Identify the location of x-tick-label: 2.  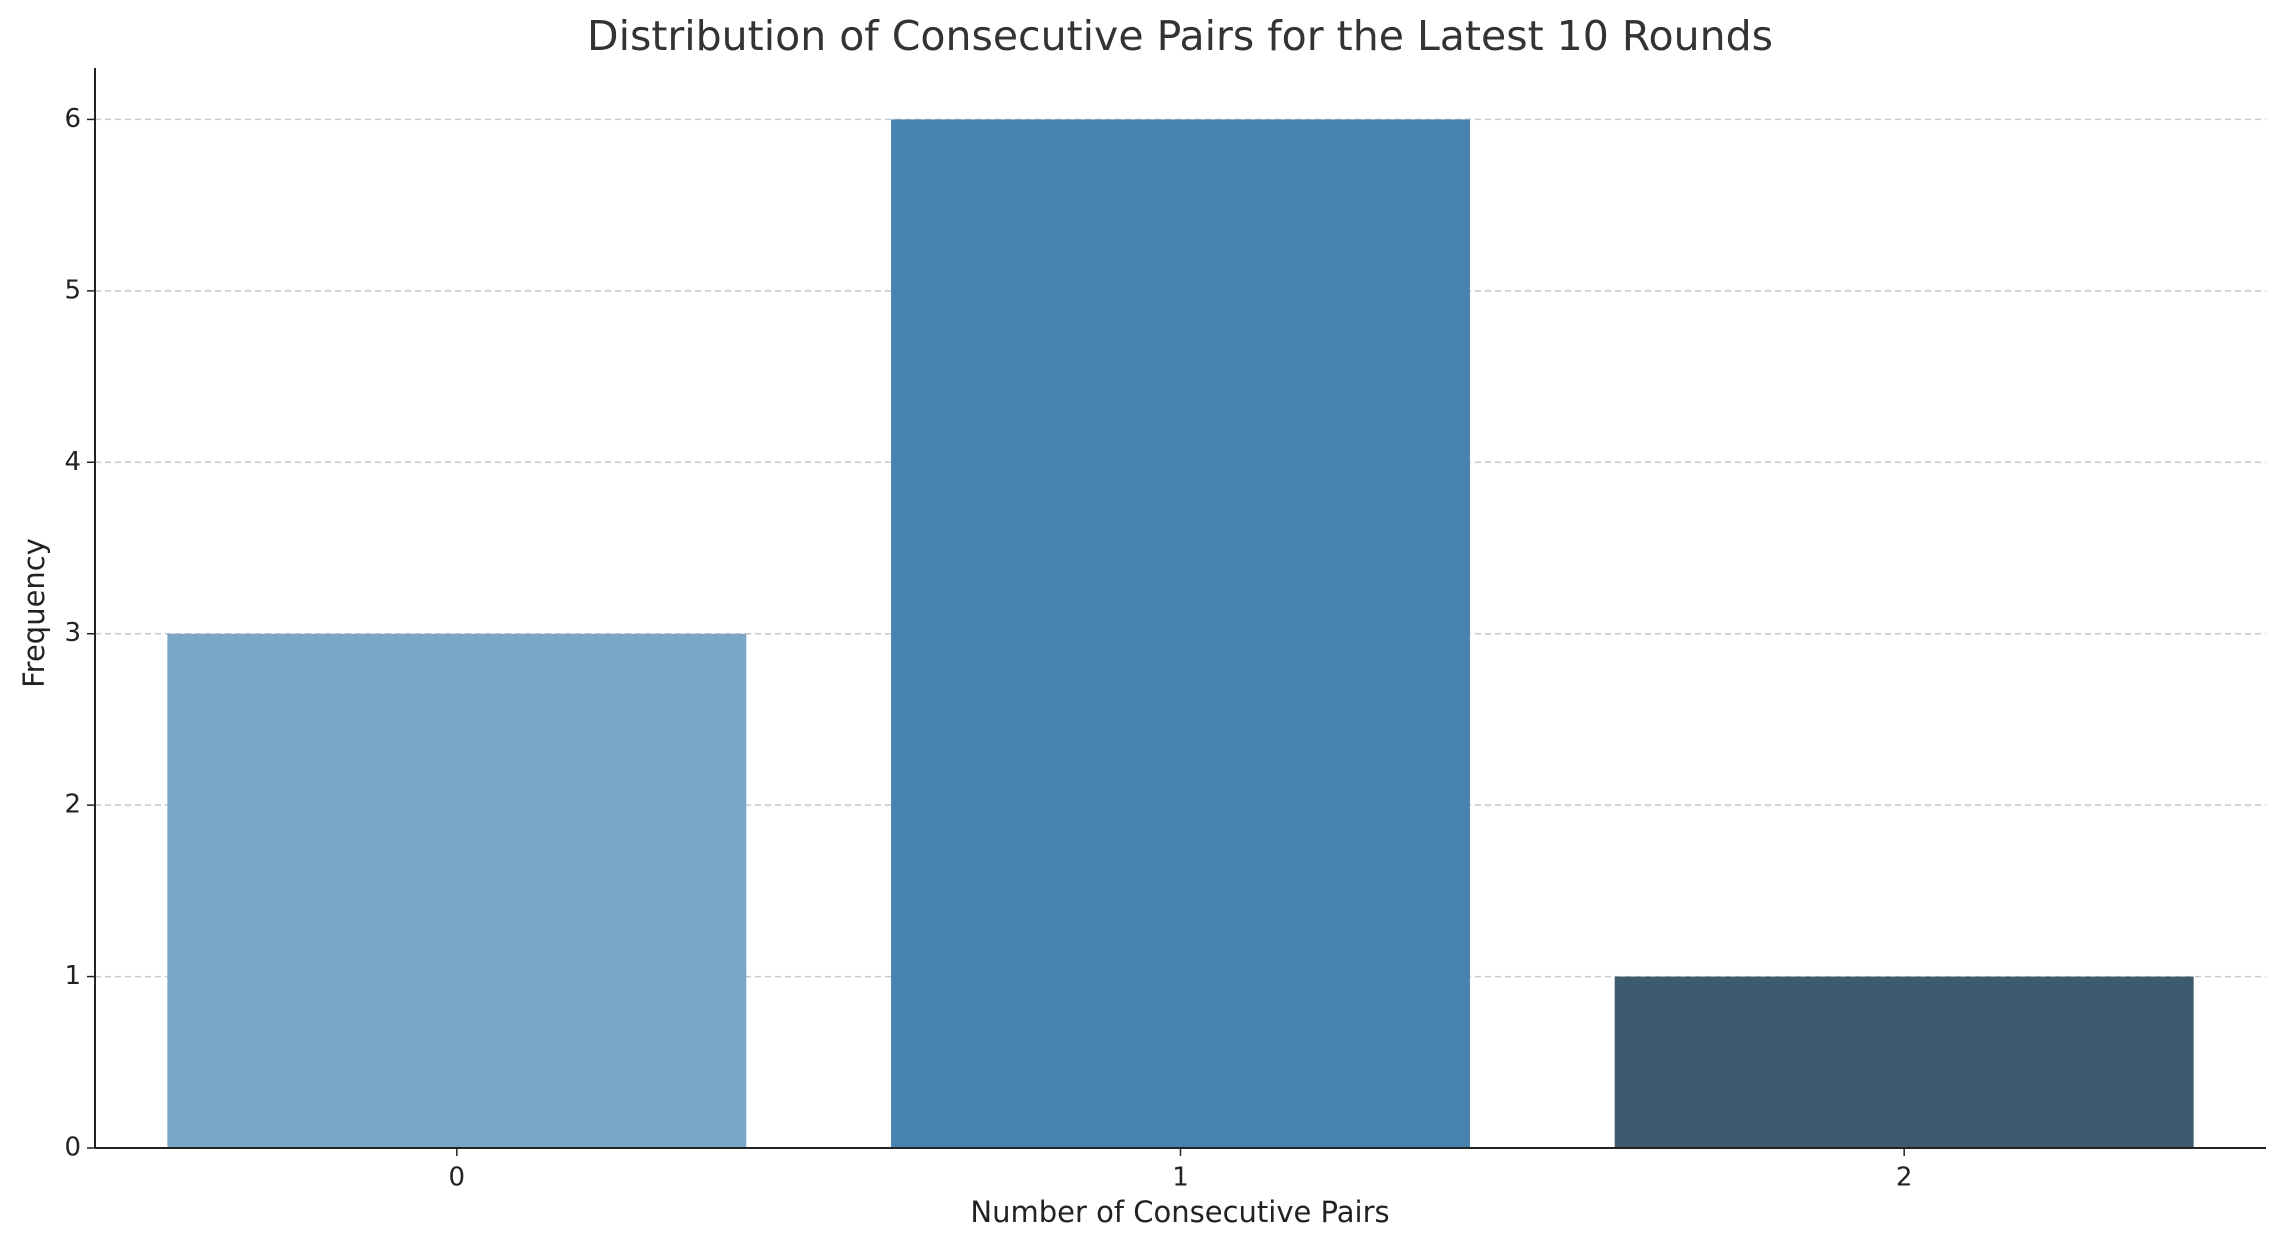
(1904, 1178).